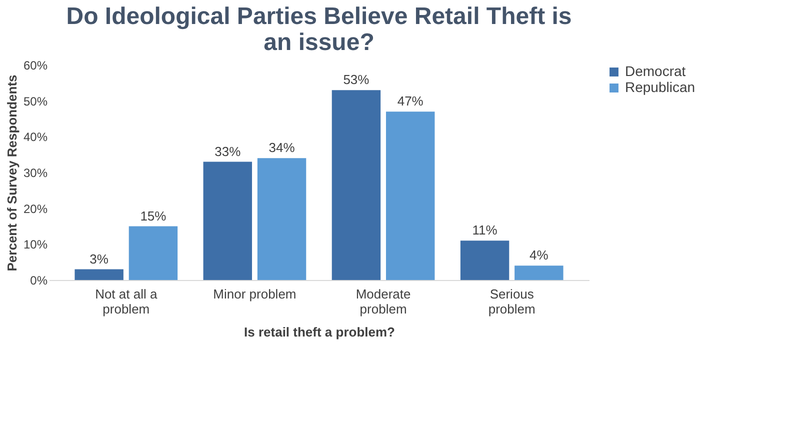 The height and width of the screenshot is (436, 791). What do you see at coordinates (228, 151) in the screenshot?
I see `data-label: 33%` at bounding box center [228, 151].